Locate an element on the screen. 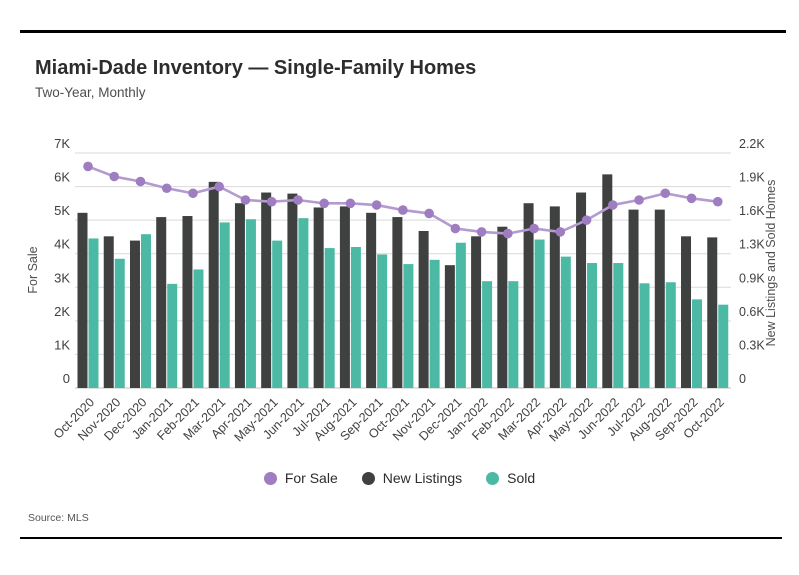 This screenshot has height=575, width=799. source-note: Source: MLS is located at coordinates (58, 518).